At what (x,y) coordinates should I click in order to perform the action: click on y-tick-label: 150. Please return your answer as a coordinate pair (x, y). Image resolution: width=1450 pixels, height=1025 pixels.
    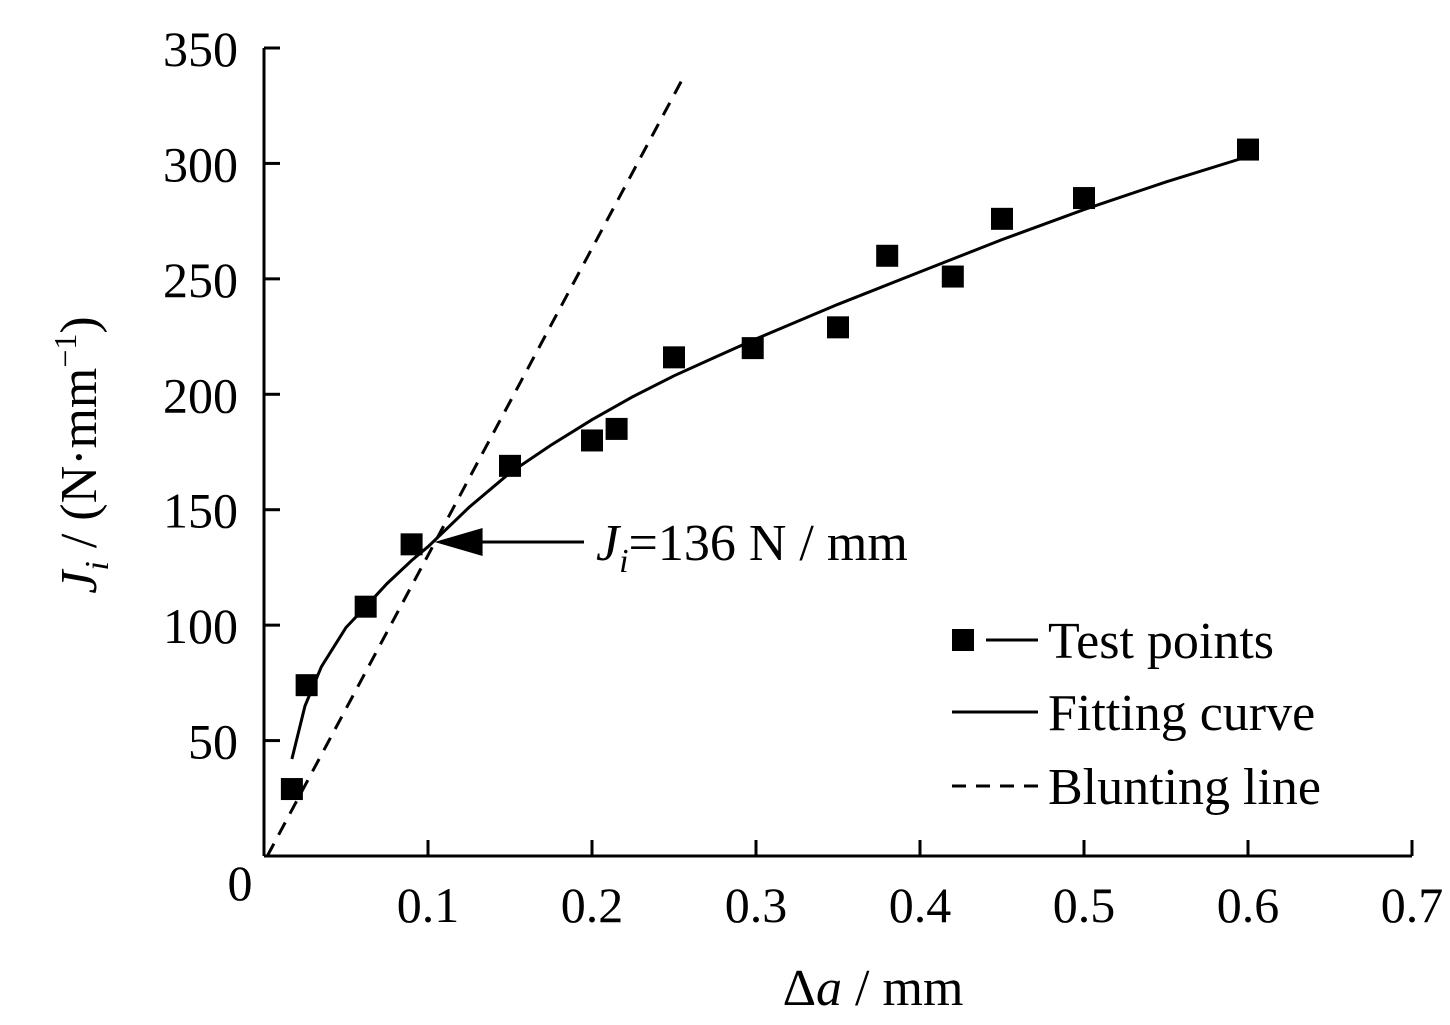
    Looking at the image, I should click on (200, 511).